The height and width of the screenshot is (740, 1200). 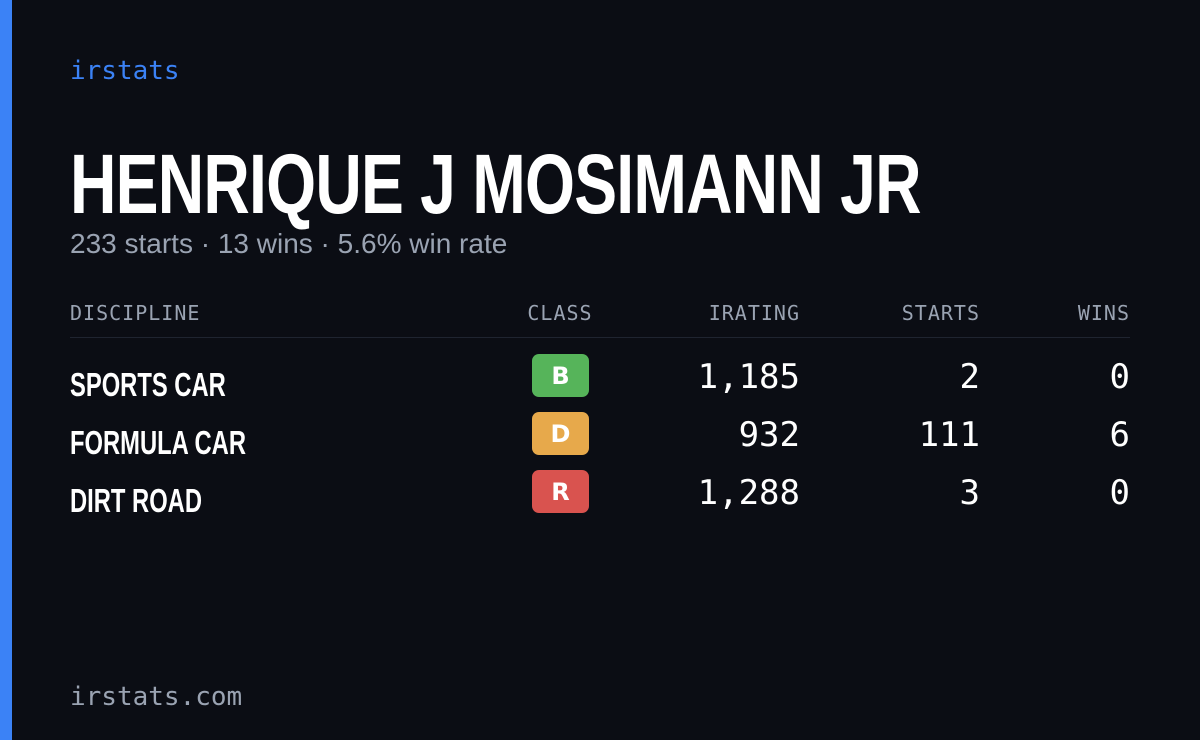 What do you see at coordinates (560, 313) in the screenshot?
I see `column-header: CLASS` at bounding box center [560, 313].